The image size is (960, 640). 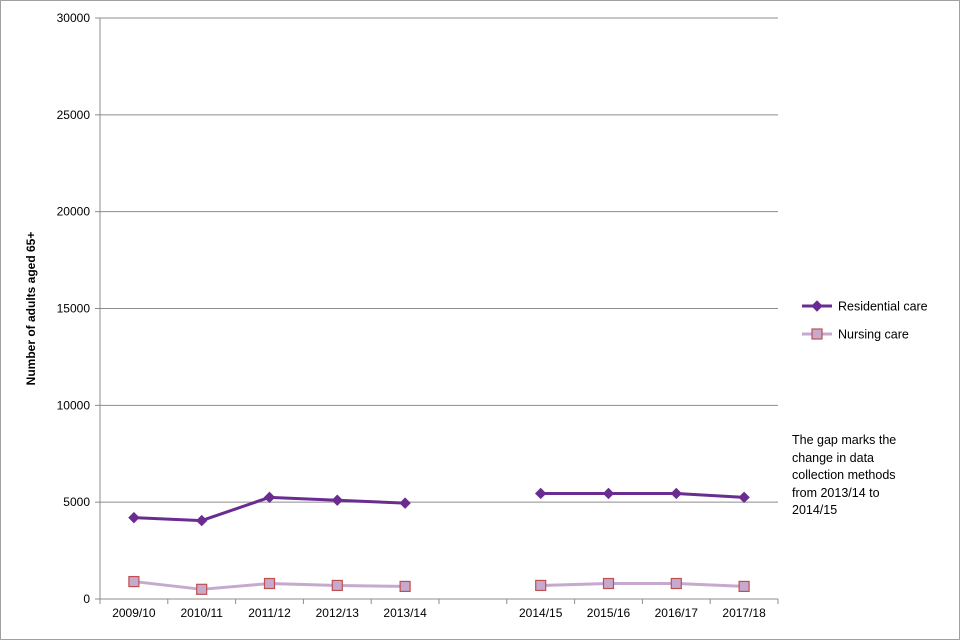 I want to click on y-axis-title: Number of adults aged 65+, so click(x=31, y=309).